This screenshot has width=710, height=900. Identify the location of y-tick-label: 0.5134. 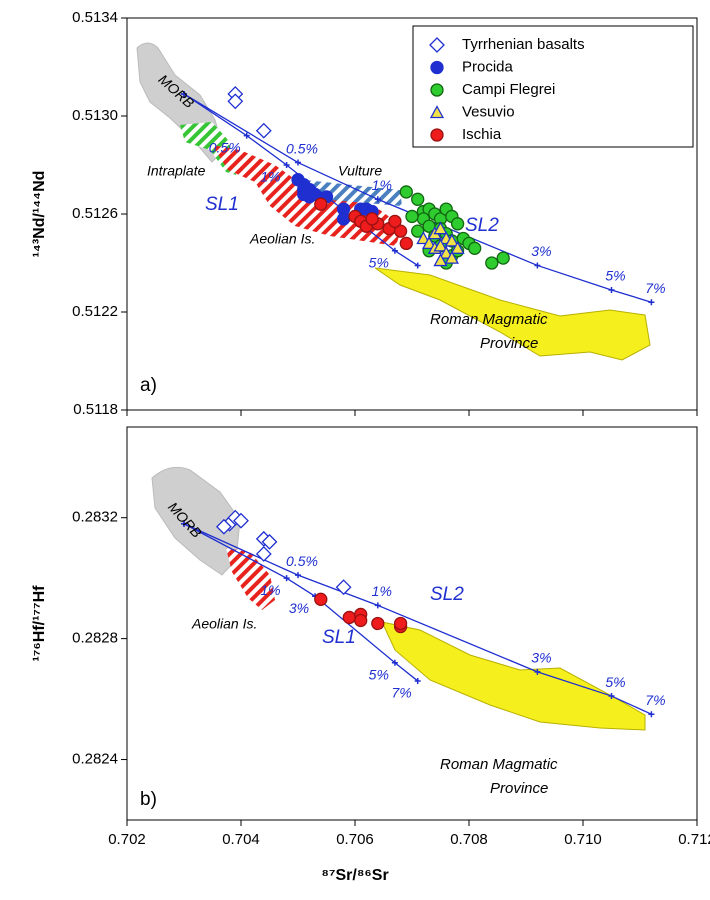
(95, 17).